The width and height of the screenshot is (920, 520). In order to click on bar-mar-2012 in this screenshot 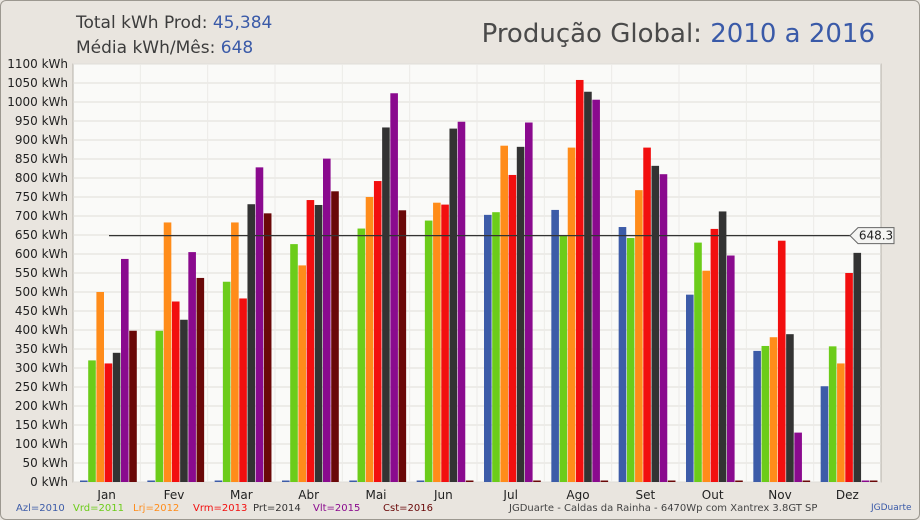, I will do `click(235, 352)`.